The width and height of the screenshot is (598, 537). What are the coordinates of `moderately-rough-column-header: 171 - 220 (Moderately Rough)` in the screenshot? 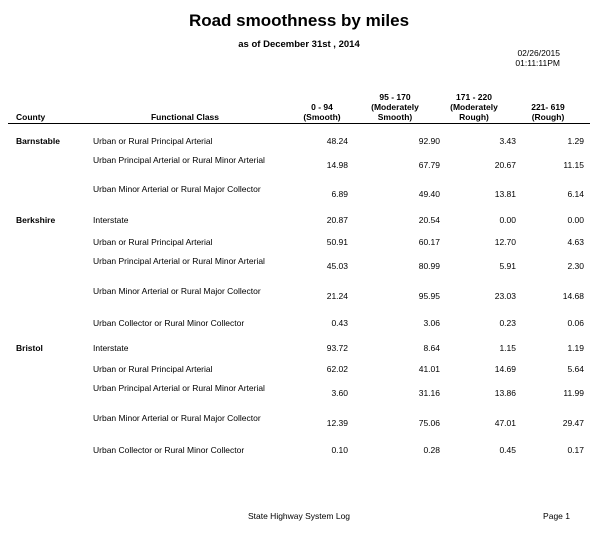 It's located at (474, 107).